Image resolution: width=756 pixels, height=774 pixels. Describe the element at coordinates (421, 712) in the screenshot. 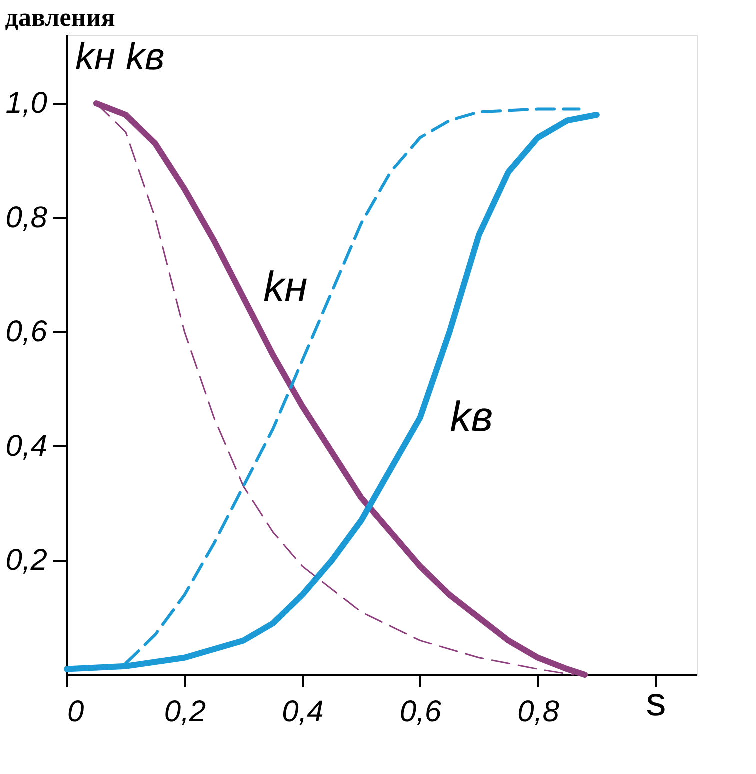

I see `x-tick-label: 0,6` at that location.